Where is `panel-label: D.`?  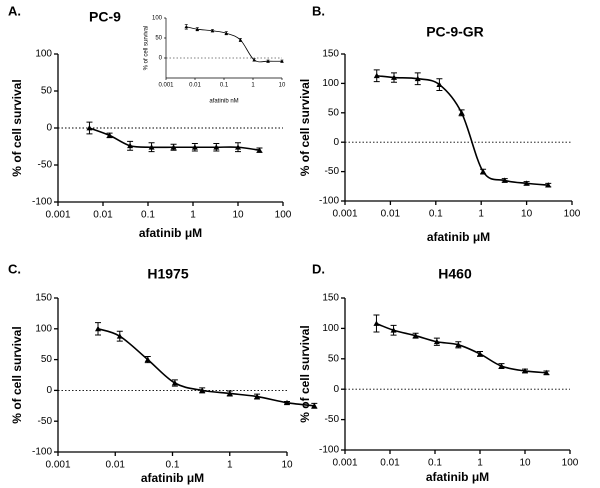
panel-label: D. is located at coordinates (318, 268).